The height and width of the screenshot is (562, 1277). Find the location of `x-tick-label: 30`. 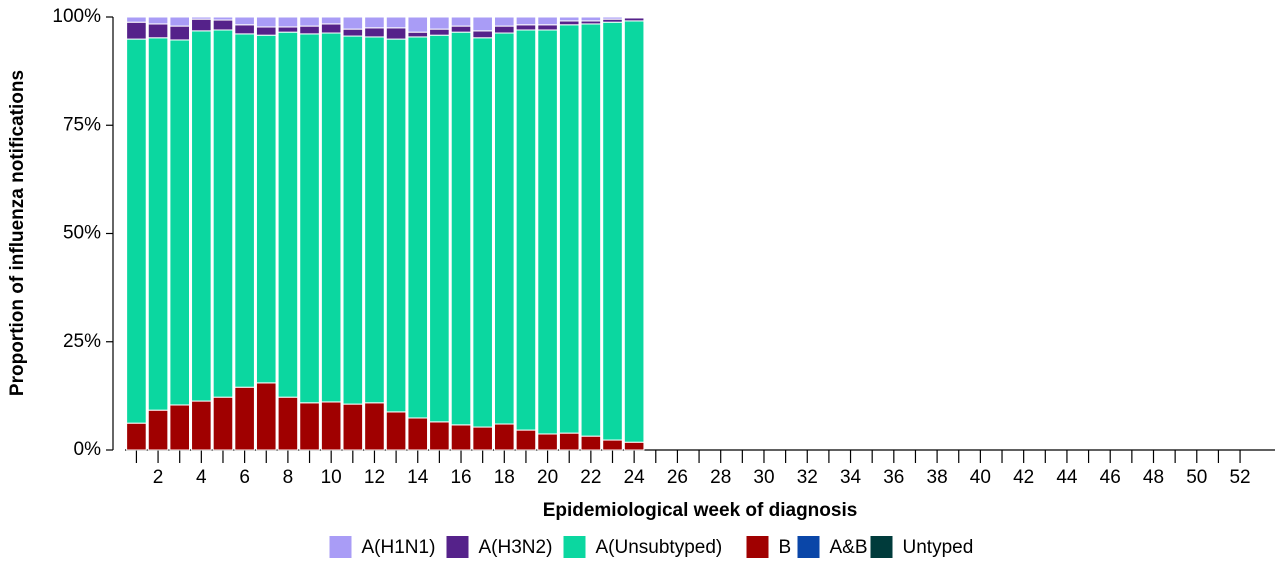

x-tick-label: 30 is located at coordinates (763, 477).